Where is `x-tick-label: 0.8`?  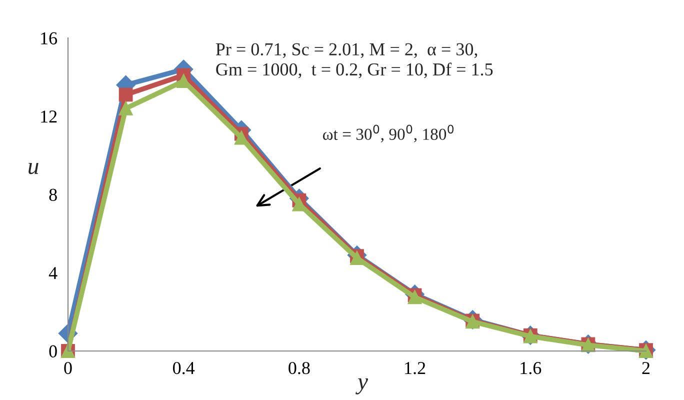
x-tick-label: 0.8 is located at coordinates (299, 368).